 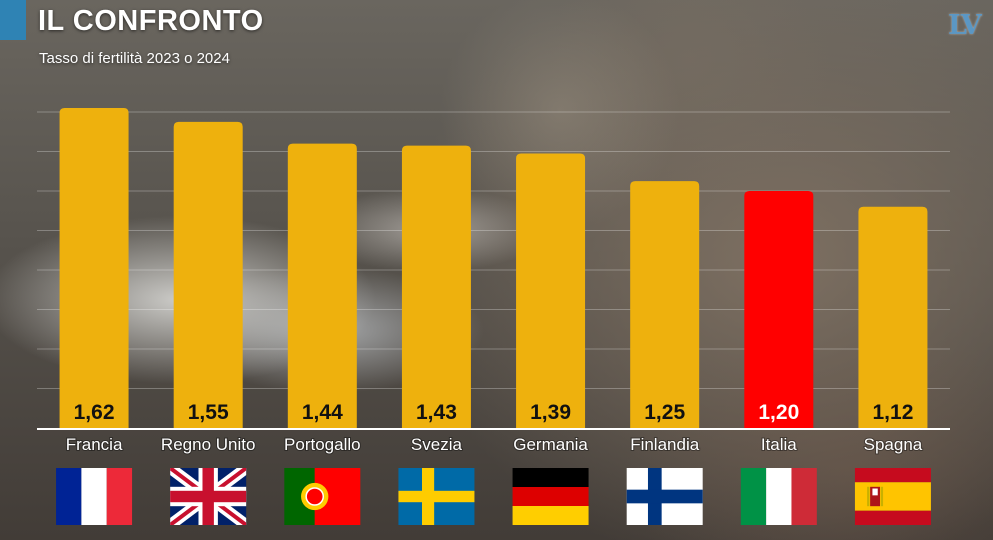 I want to click on bar-italia, so click(x=779, y=309).